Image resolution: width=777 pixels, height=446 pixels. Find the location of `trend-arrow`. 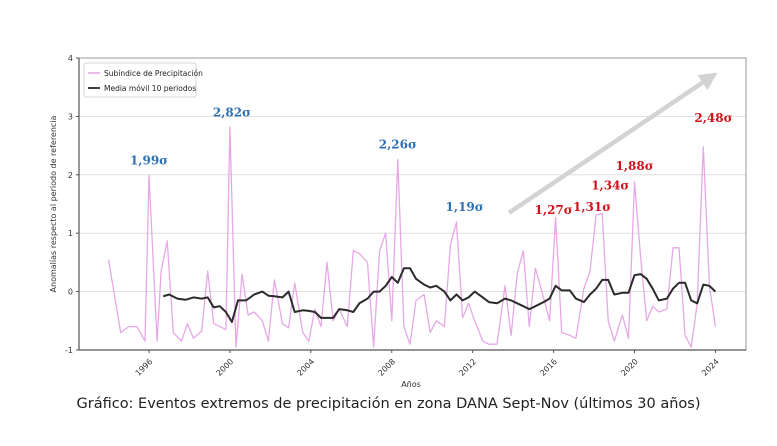

trend-arrow is located at coordinates (612, 143).